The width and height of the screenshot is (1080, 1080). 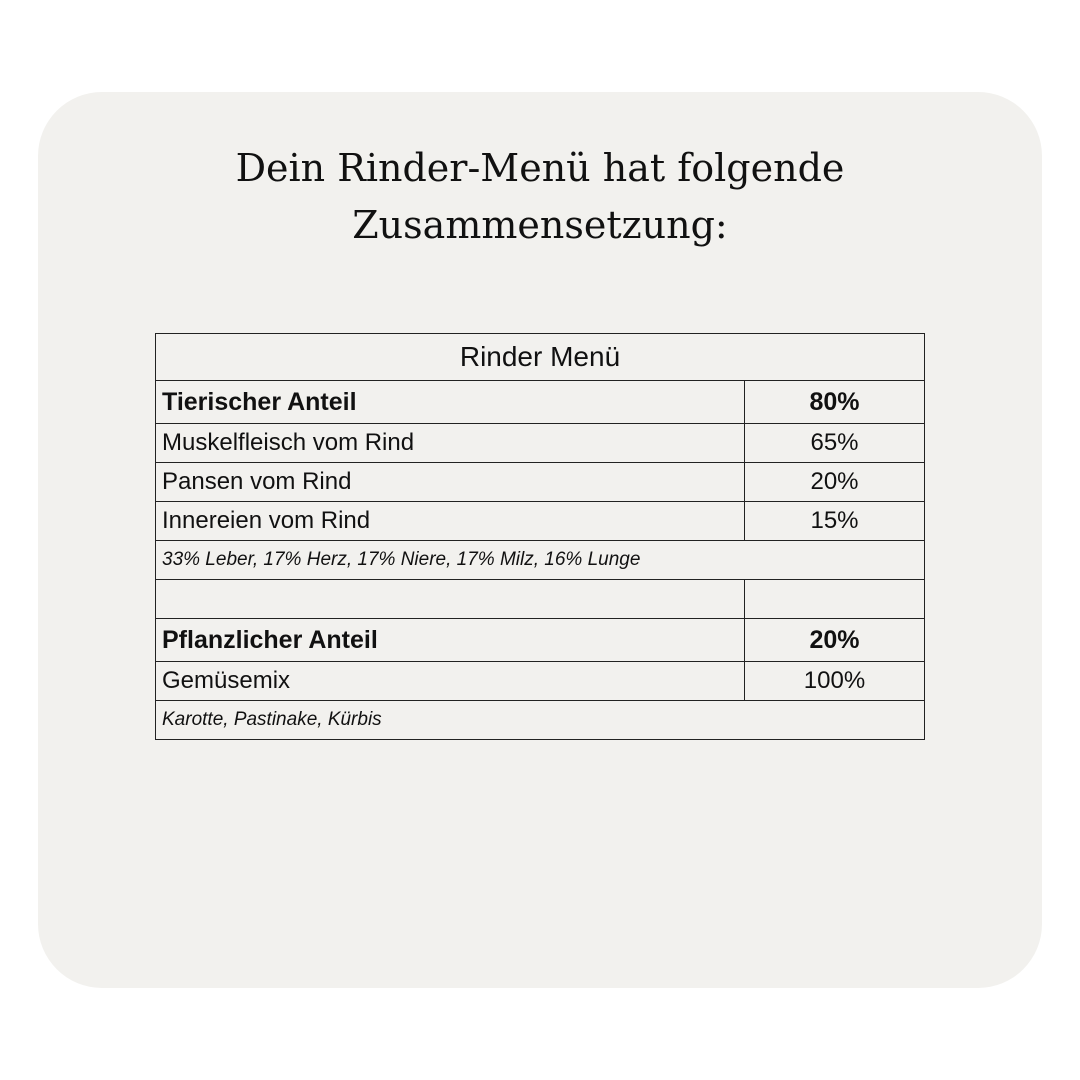 I want to click on row-label: Gemüsemix, so click(x=450, y=681).